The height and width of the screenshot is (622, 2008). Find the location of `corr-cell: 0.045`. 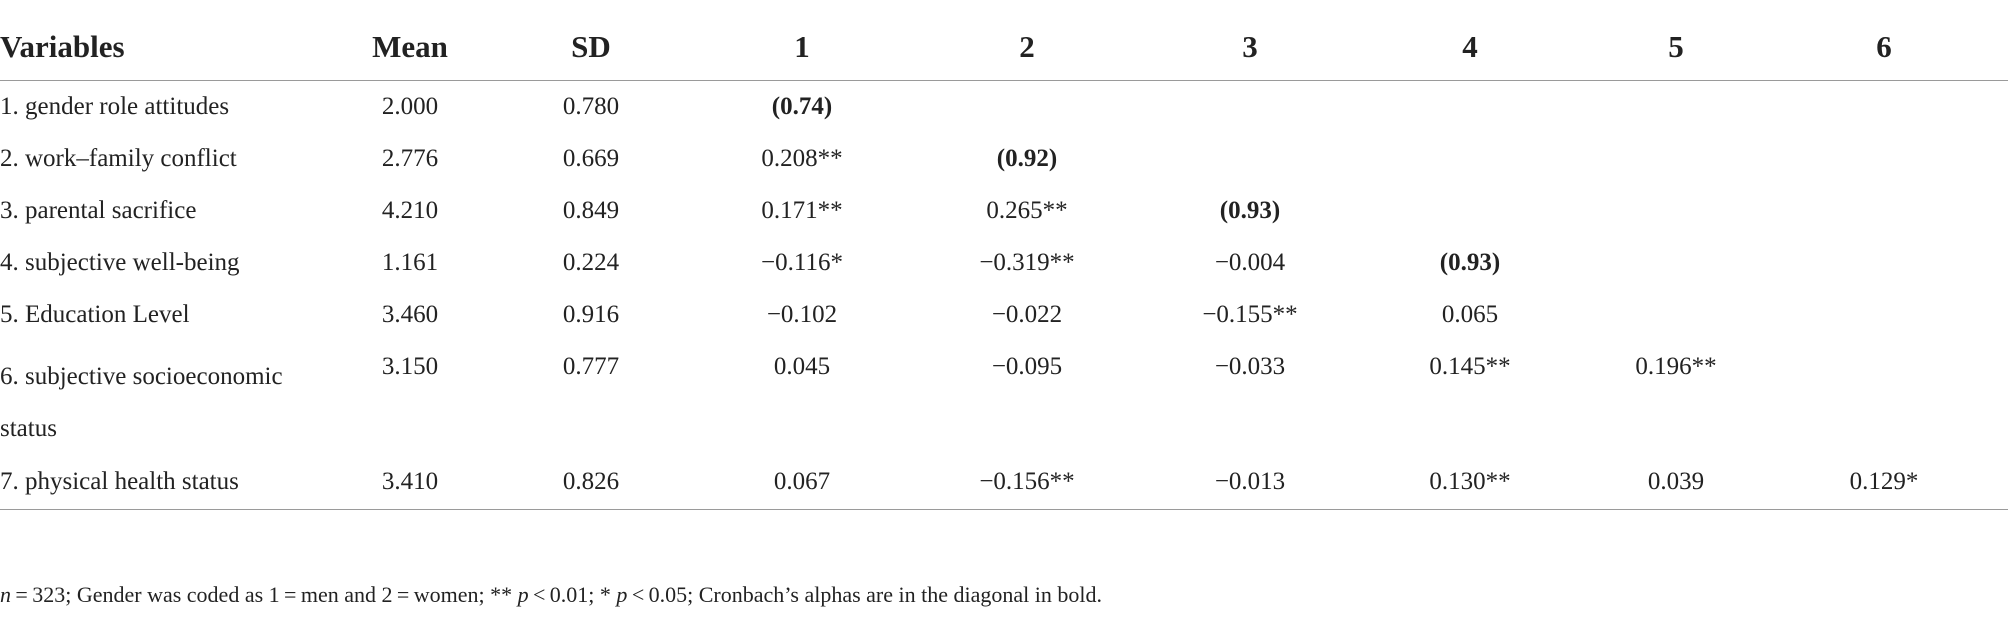

corr-cell: 0.045 is located at coordinates (802, 366).